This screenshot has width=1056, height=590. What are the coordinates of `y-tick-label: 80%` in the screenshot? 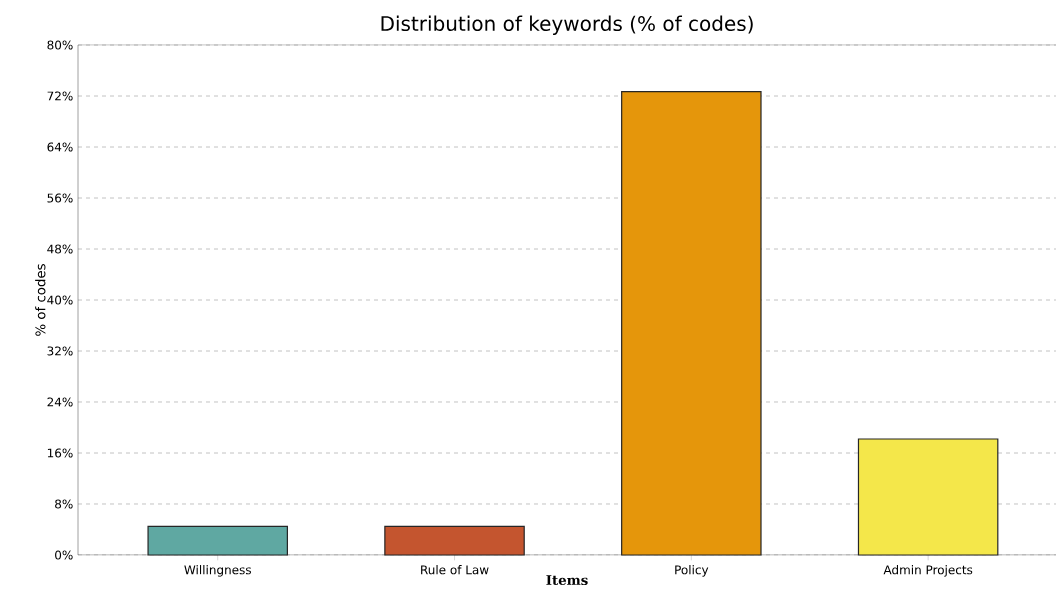 It's located at (60, 45).